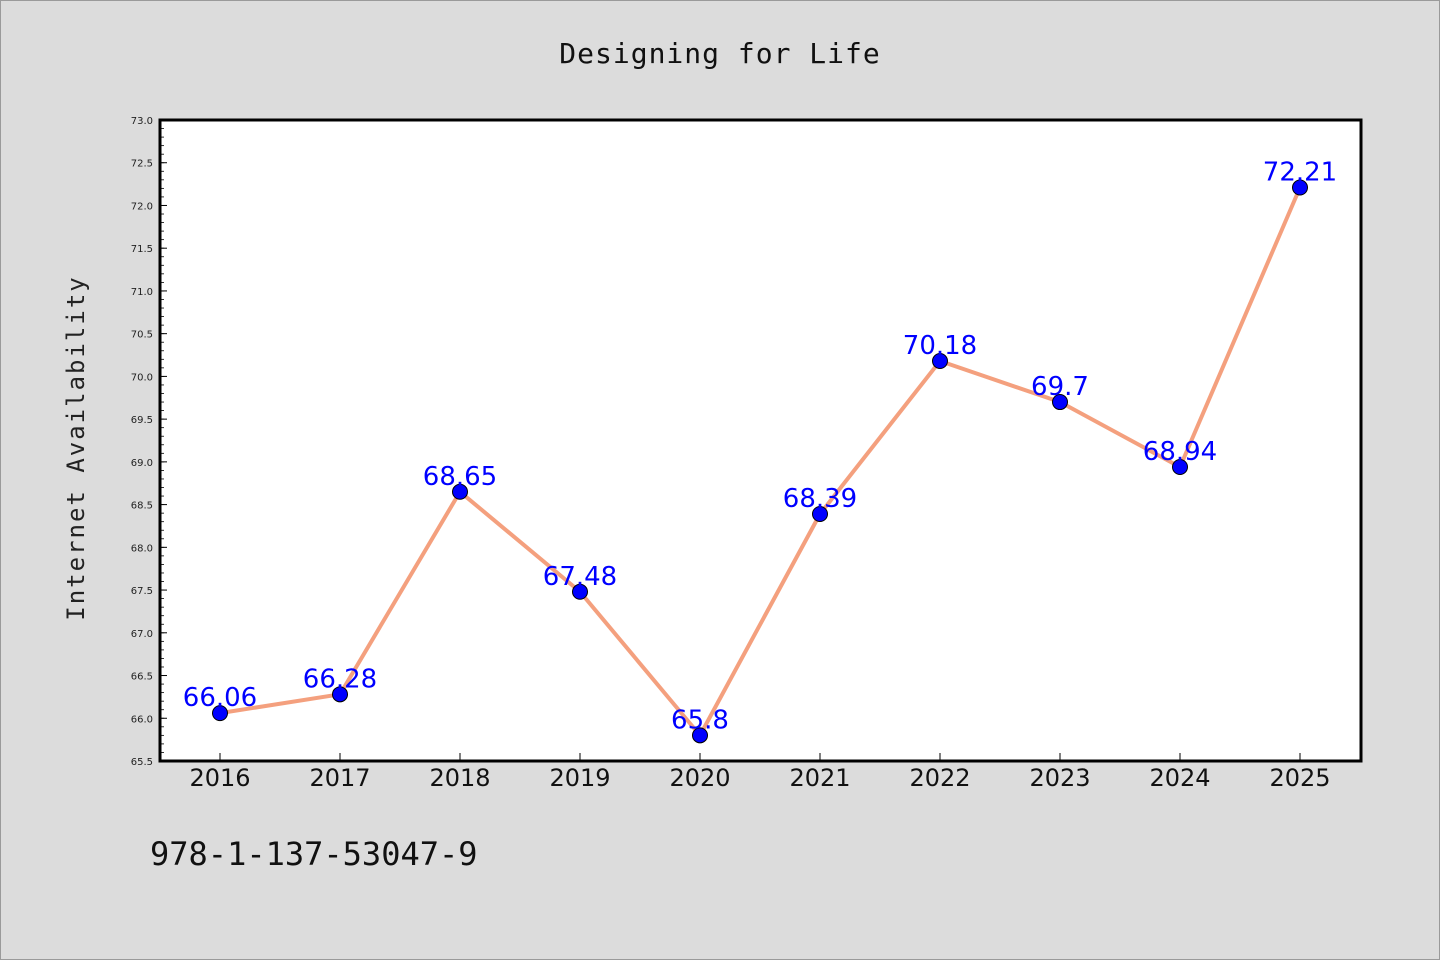 Image resolution: width=1440 pixels, height=960 pixels. What do you see at coordinates (142, 719) in the screenshot?
I see `y-tick-label: 66.0` at bounding box center [142, 719].